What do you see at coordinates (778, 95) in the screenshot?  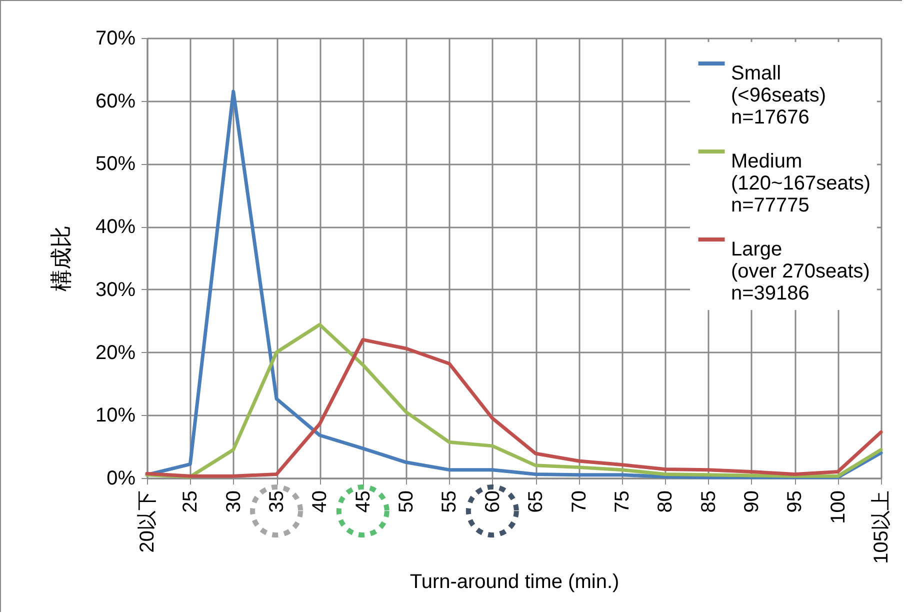 I see `legend-label: Small (<96seats) n=17676` at bounding box center [778, 95].